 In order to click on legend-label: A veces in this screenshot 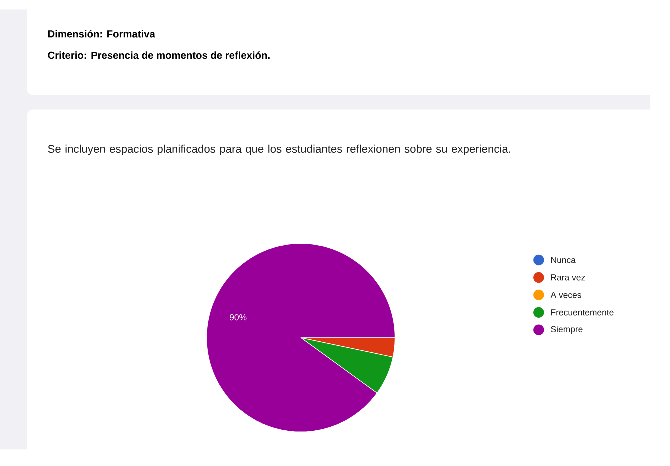, I will do `click(566, 295)`.